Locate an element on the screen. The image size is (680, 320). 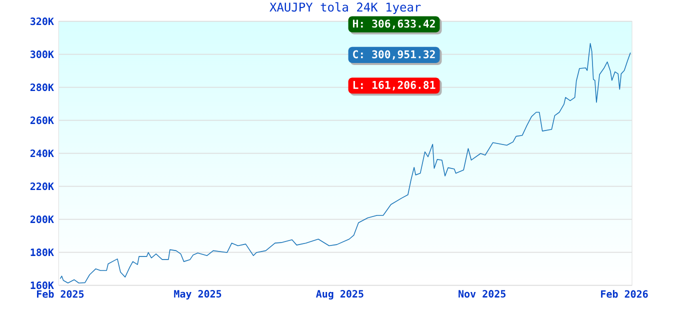
annotation: L: 161,206.81 is located at coordinates (394, 85).